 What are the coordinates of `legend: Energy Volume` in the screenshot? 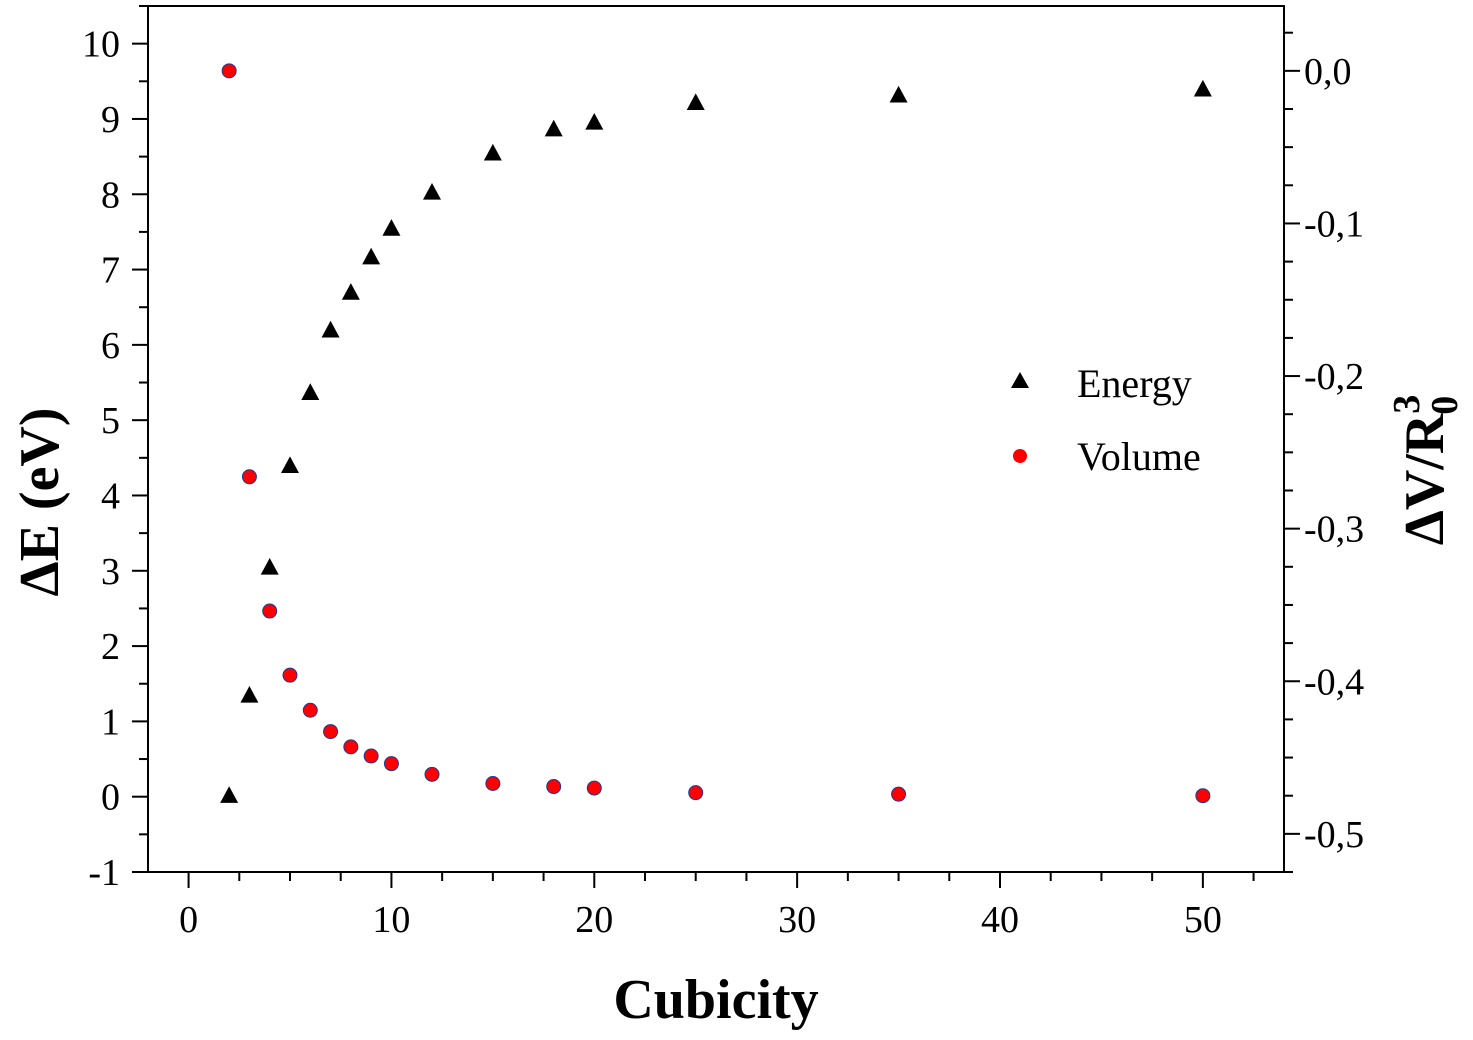 It's located at (1106, 420).